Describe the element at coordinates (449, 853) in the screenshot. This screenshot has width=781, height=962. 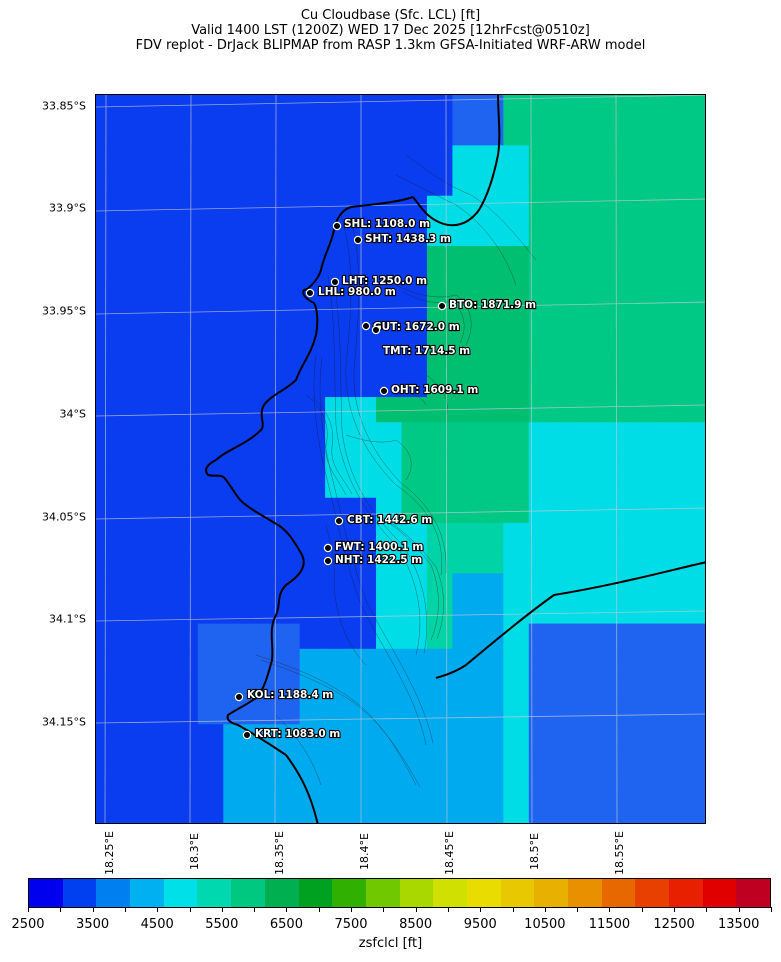
I see `lon-label: 18.45°E` at that location.